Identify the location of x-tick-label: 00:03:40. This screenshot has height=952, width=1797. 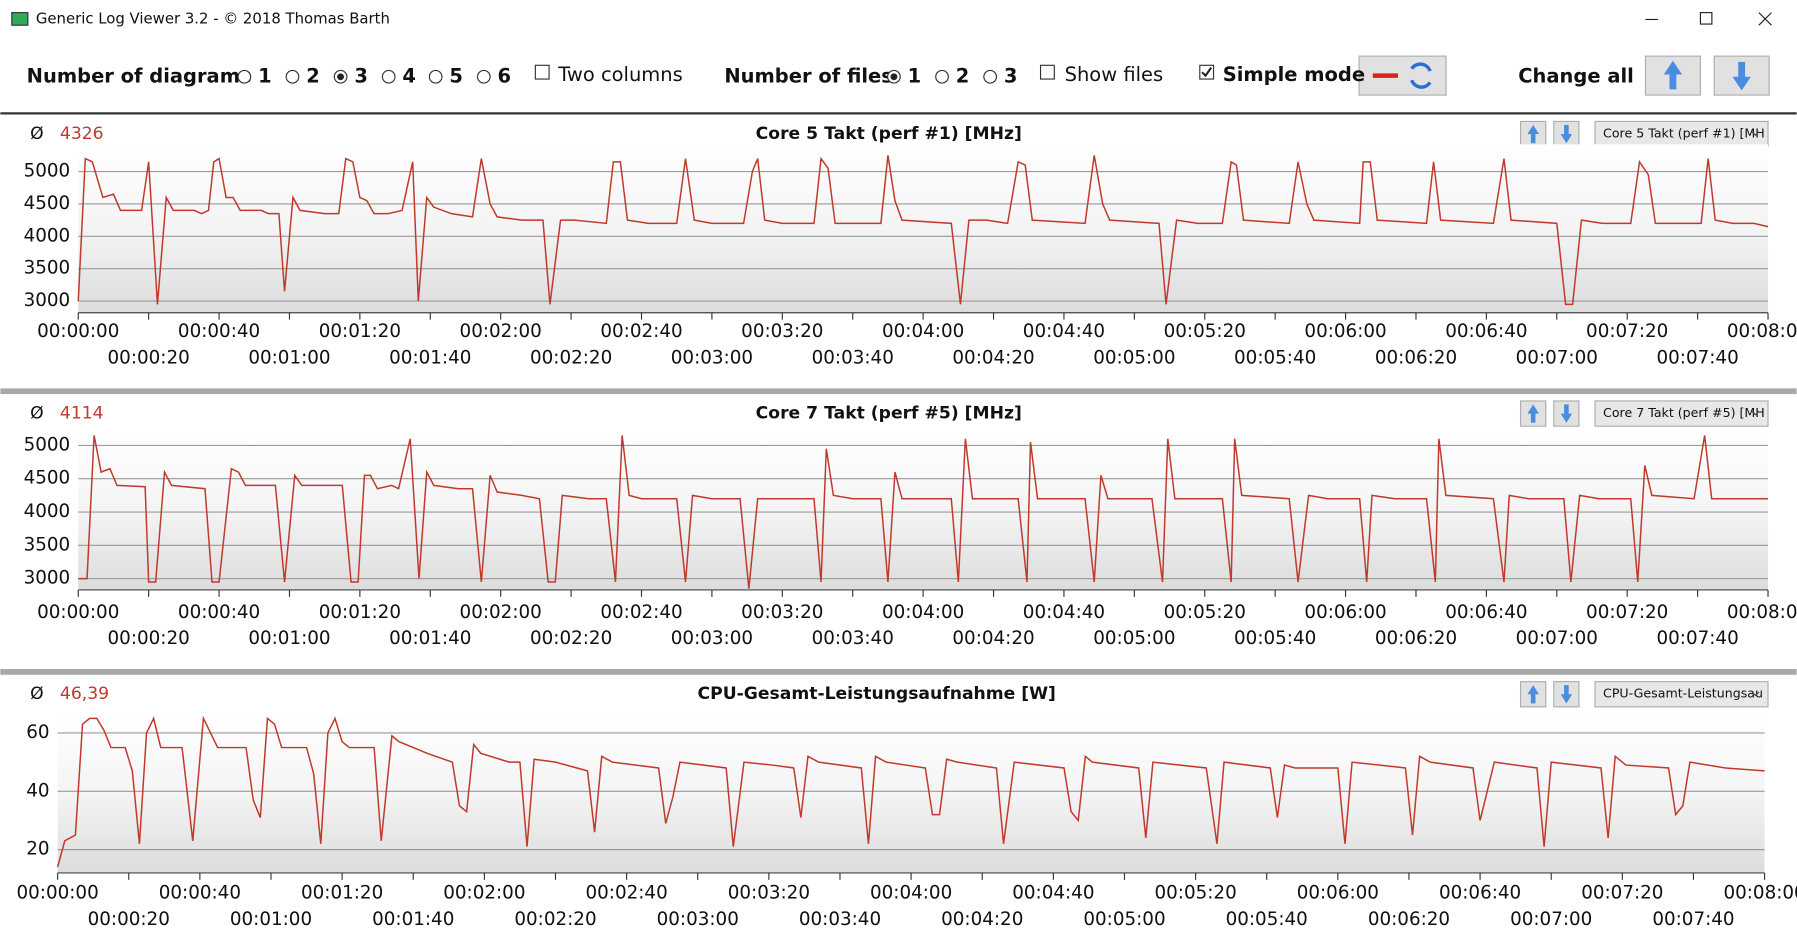
(840, 919).